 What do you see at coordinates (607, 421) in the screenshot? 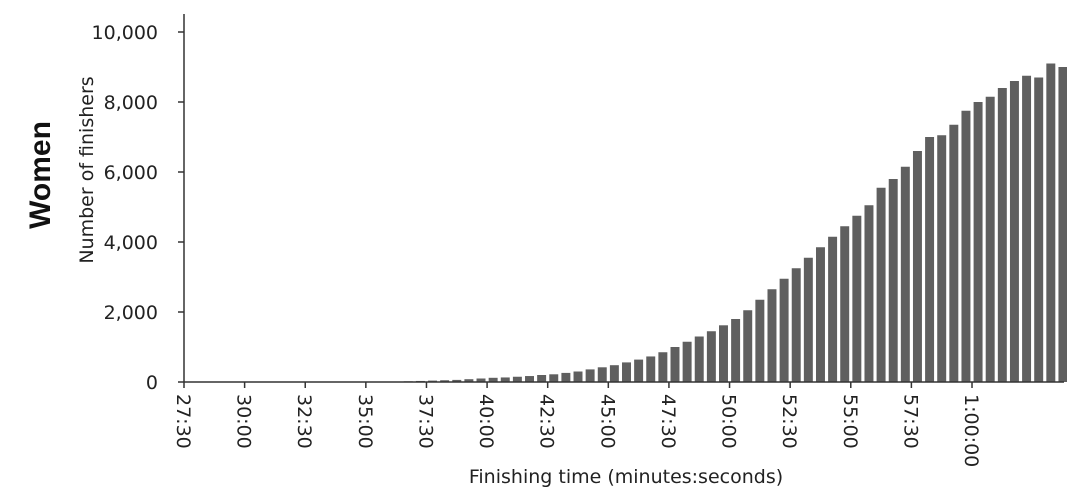
I see `x-tick-label: 45:00` at bounding box center [607, 421].